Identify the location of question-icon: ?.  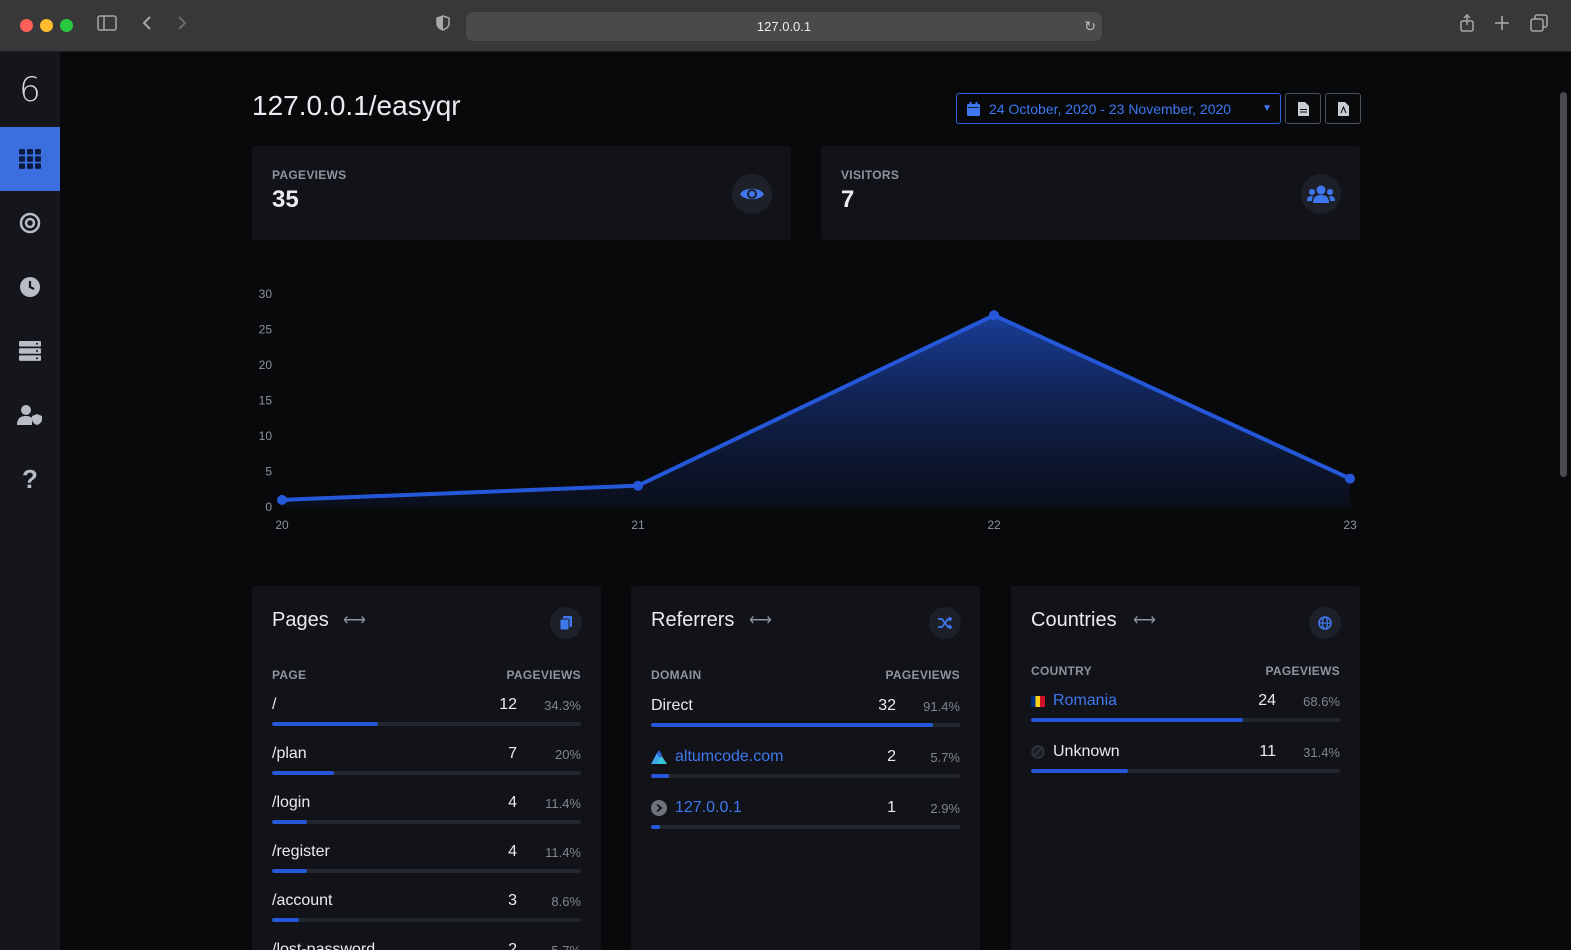
(30, 478).